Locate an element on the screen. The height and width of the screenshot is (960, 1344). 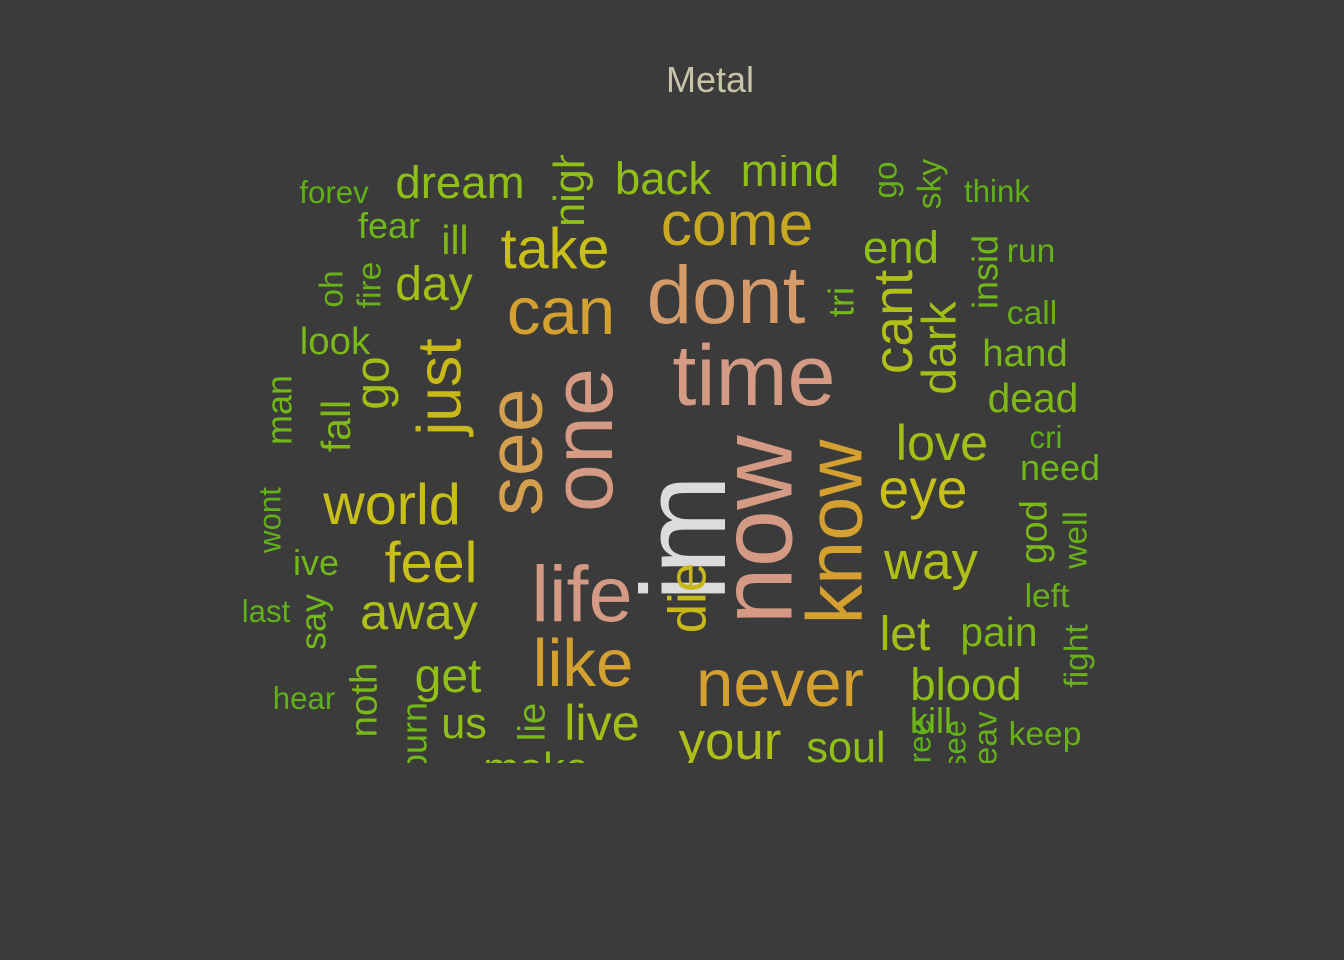
word-42-god: god is located at coordinates (1034, 532).